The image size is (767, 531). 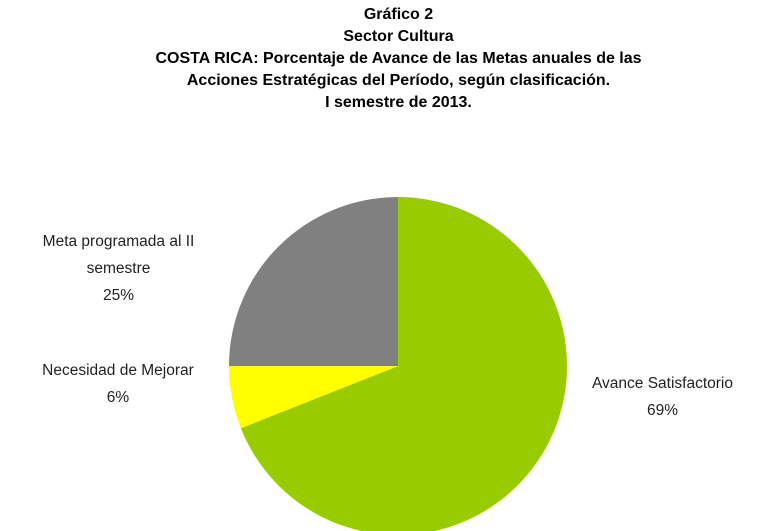 I want to click on value-label: 6%, so click(x=118, y=397).